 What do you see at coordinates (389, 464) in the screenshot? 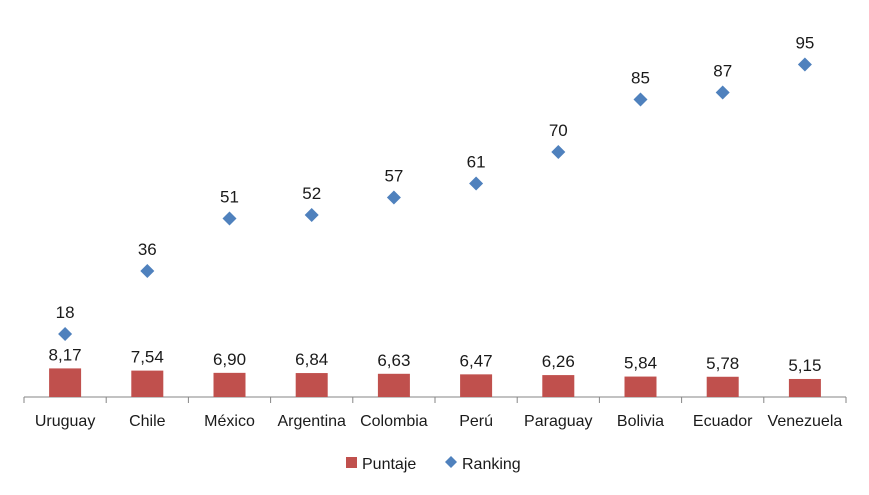
I see `legend-label-puntaje: Puntaje` at bounding box center [389, 464].